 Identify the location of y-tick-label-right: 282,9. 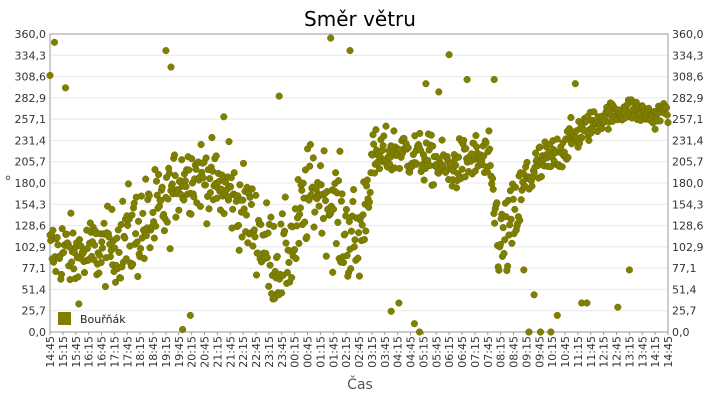
(688, 98).